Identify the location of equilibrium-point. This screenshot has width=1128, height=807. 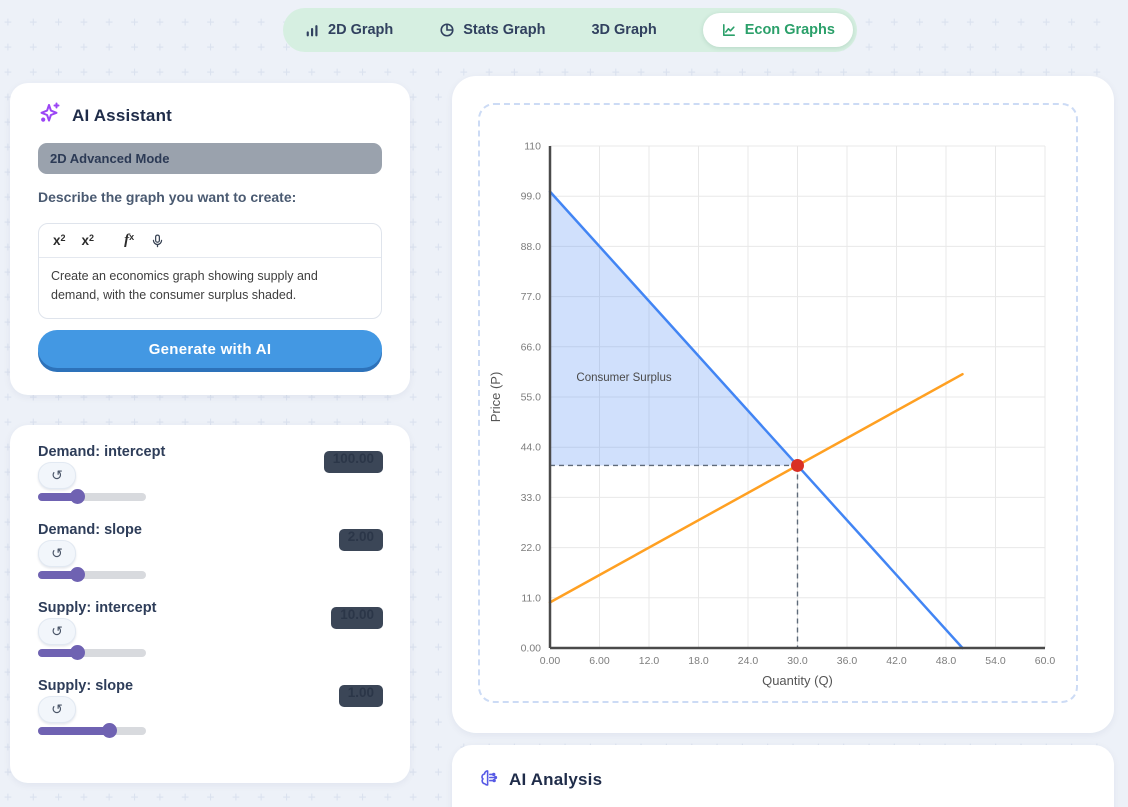
(797, 465).